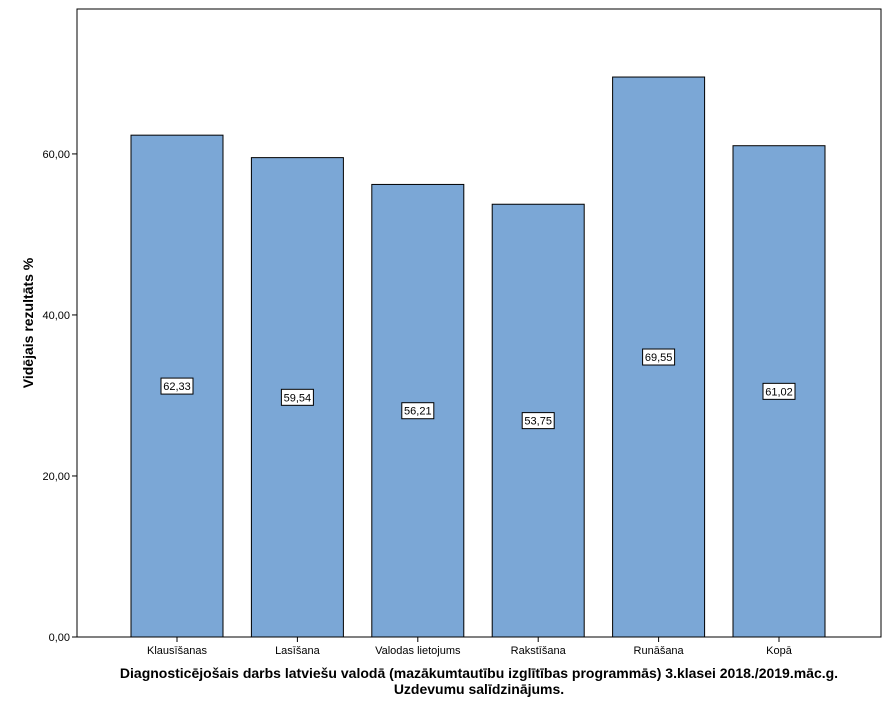 The height and width of the screenshot is (712, 891). Describe the element at coordinates (177, 651) in the screenshot. I see `x-tick-label: Klausīšanas` at that location.